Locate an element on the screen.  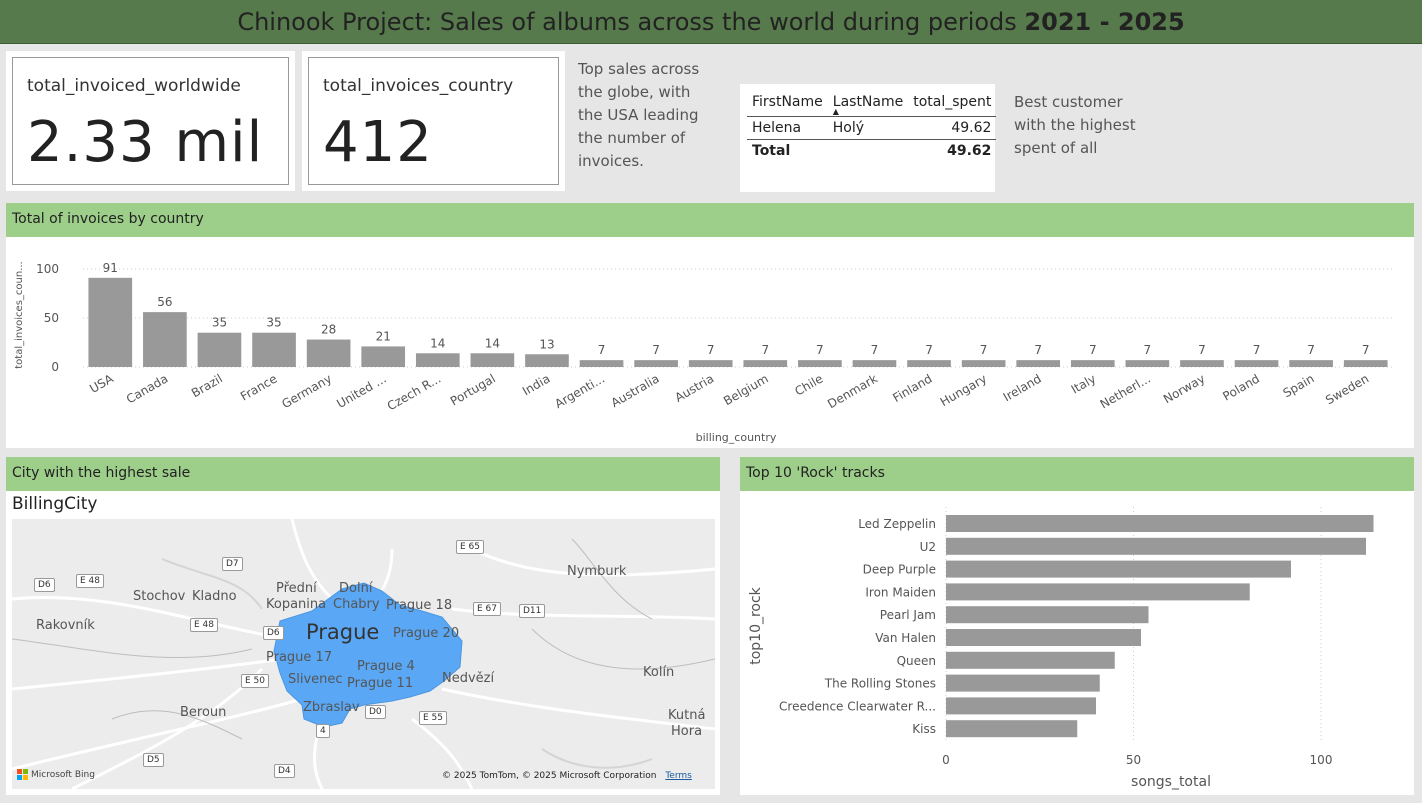
kpi-value: 412 is located at coordinates (378, 142).